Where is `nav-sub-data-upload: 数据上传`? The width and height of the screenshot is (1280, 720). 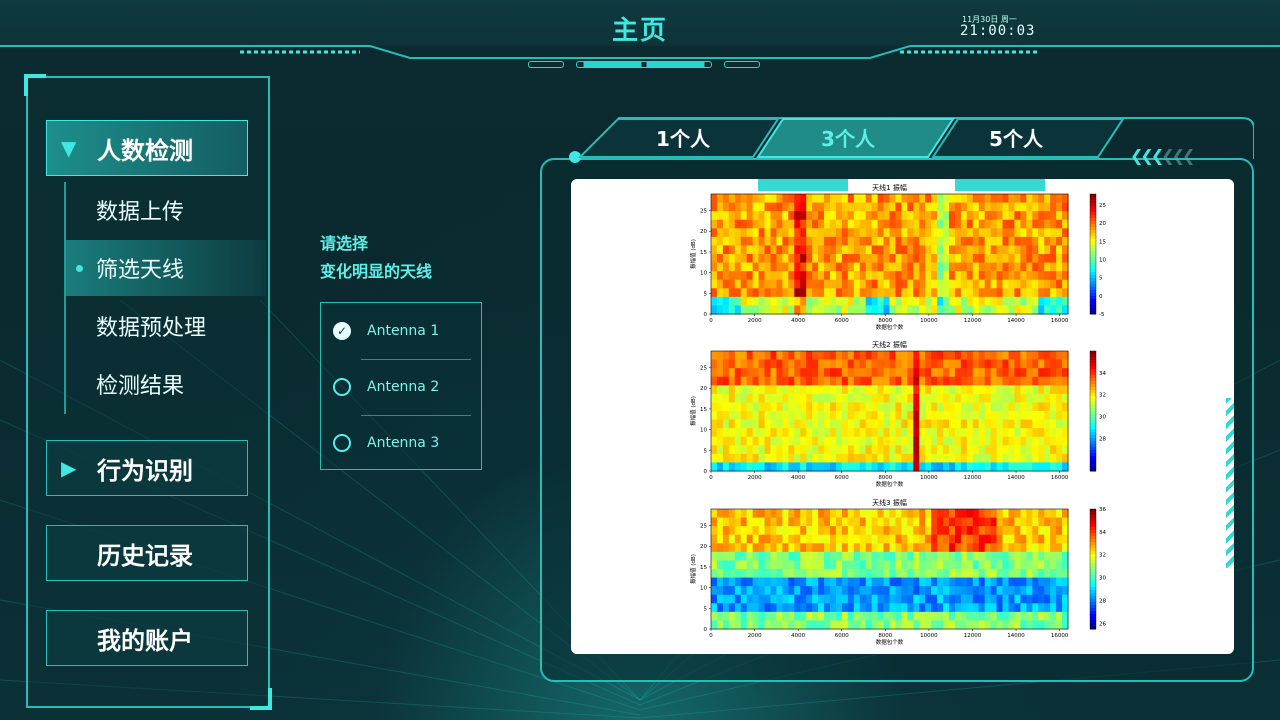 nav-sub-data-upload: 数据上传 is located at coordinates (166, 210).